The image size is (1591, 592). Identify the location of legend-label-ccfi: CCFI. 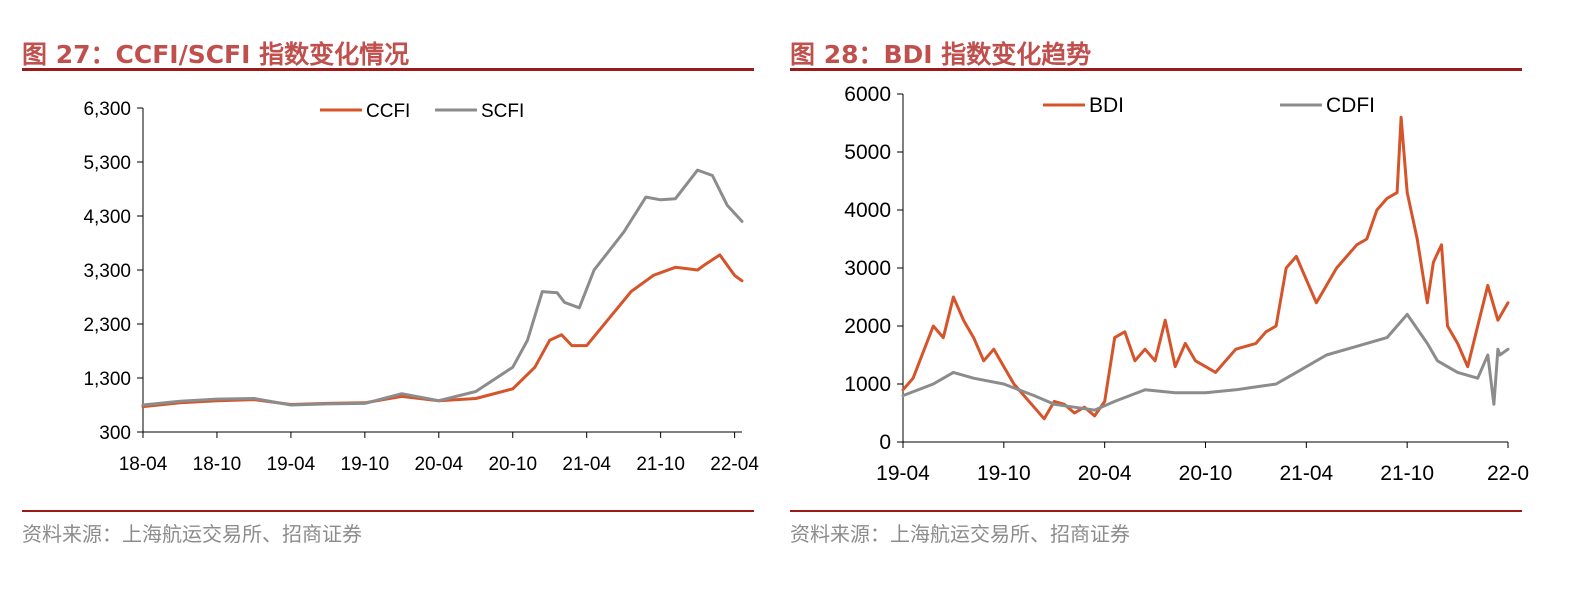
(388, 111).